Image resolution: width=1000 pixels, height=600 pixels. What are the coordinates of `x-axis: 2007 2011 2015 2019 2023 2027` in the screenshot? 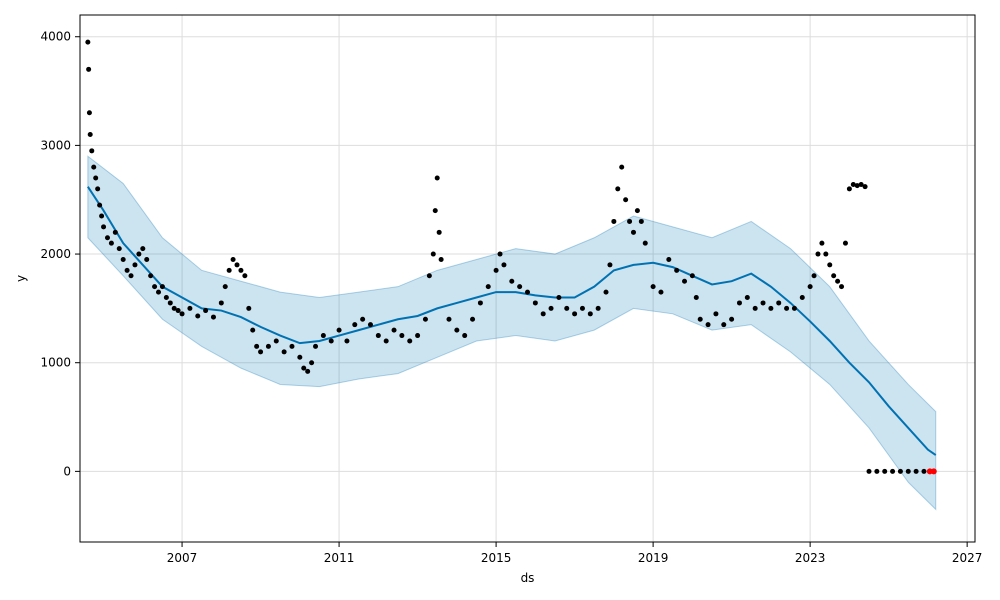 It's located at (574, 553).